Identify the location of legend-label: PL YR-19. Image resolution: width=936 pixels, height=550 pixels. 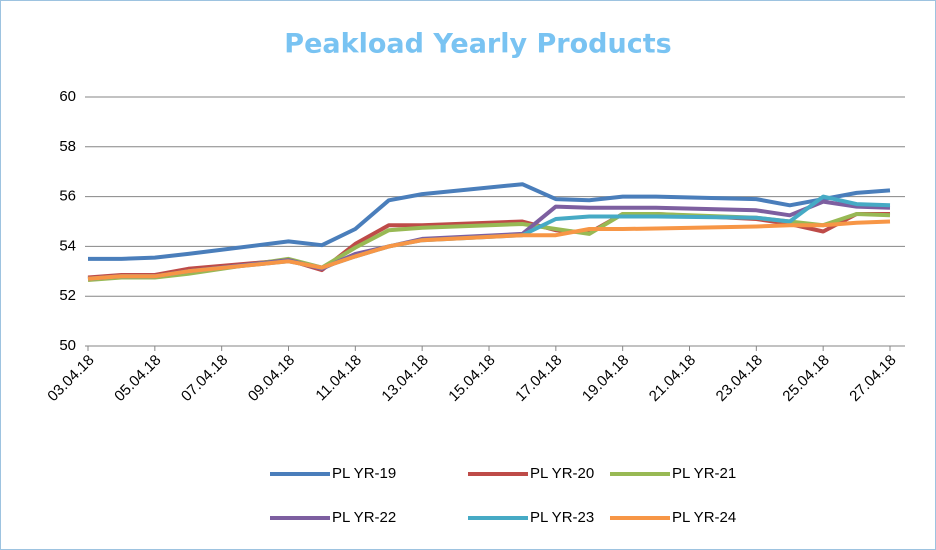
(364, 473).